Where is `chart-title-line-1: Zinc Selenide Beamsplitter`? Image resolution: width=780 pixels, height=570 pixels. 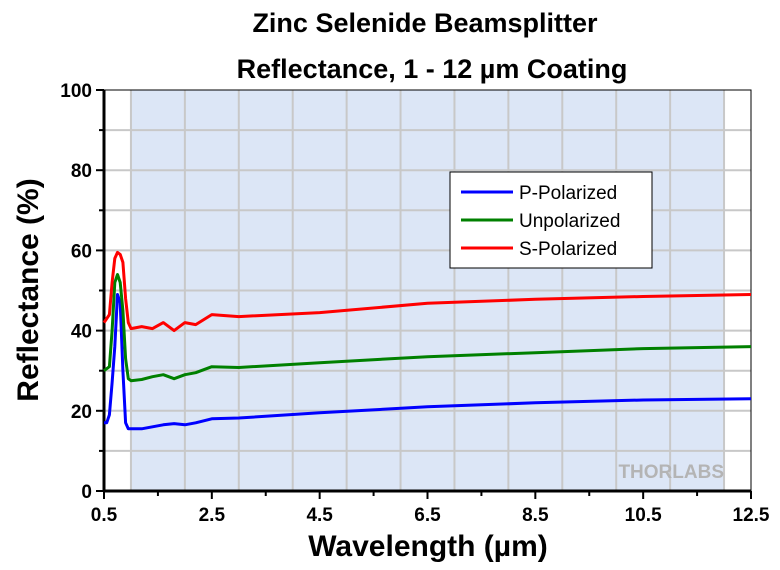 chart-title-line-1: Zinc Selenide Beamsplitter is located at coordinates (425, 23).